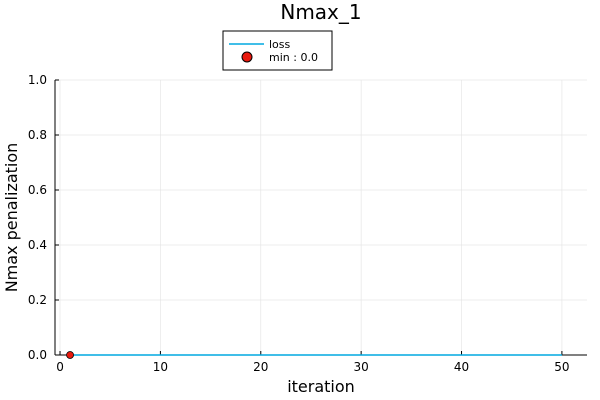 This screenshot has height=400, width=600. I want to click on legend: loss min : 0.0, so click(277, 50).